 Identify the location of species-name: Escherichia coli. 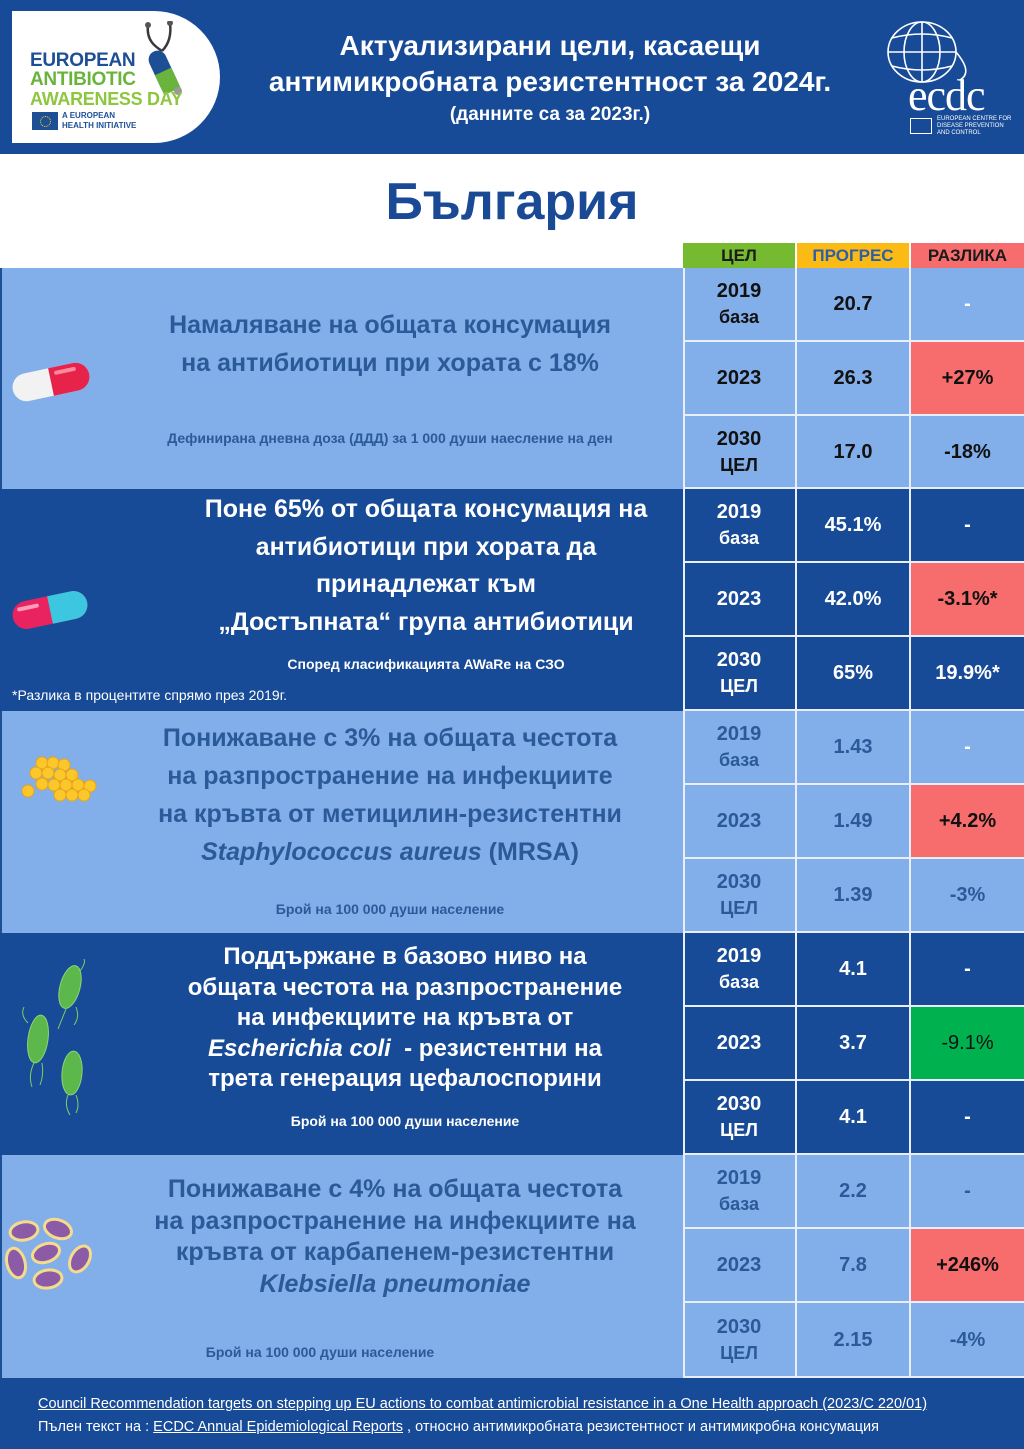
(299, 1048).